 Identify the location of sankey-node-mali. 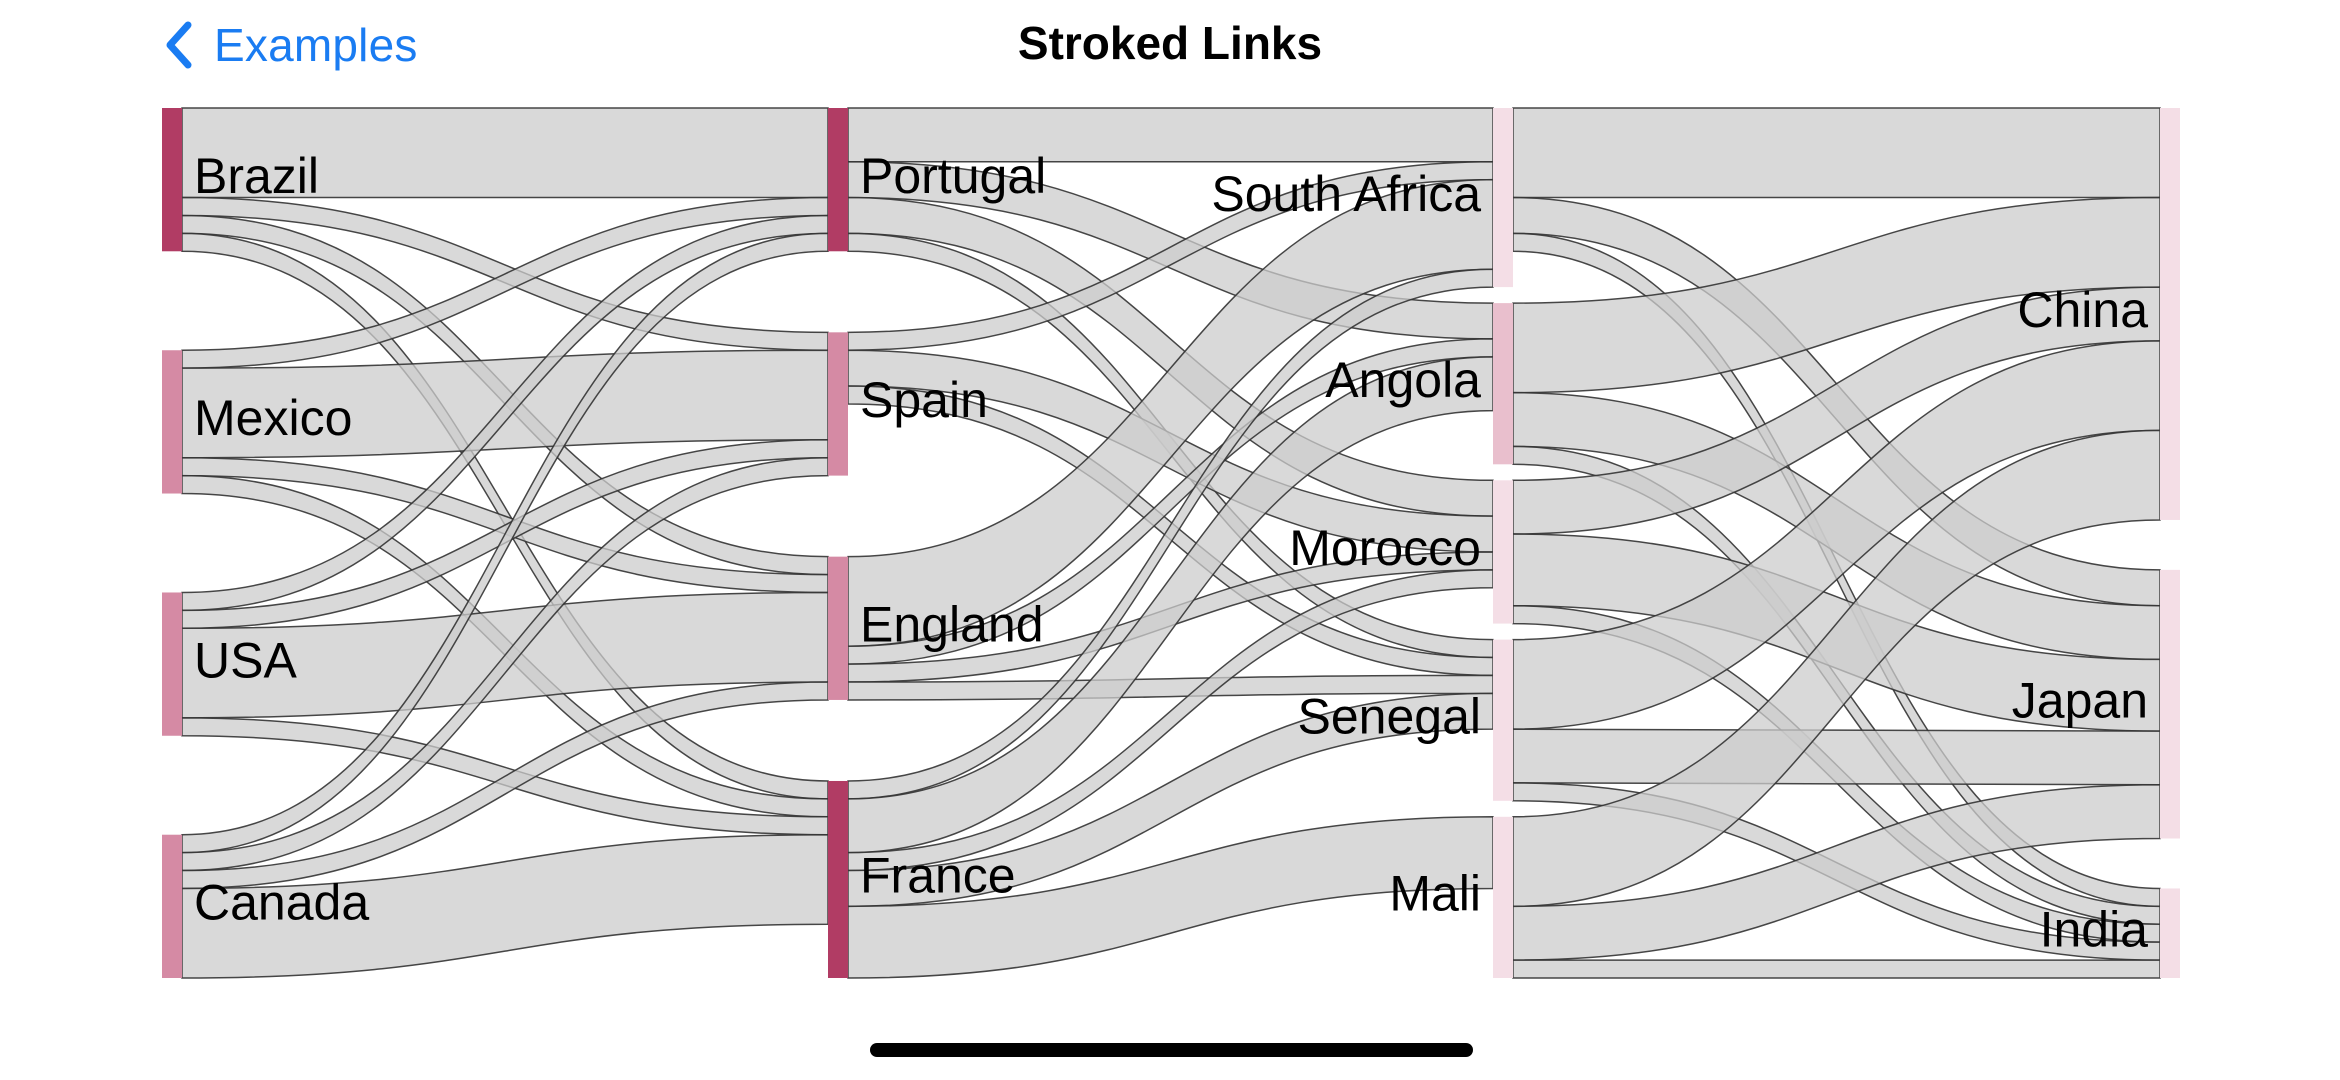
(1503, 897).